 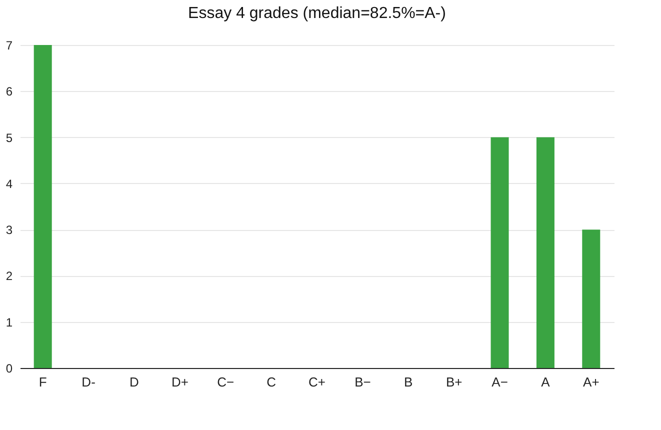 What do you see at coordinates (9, 322) in the screenshot?
I see `y-tick-label: 1` at bounding box center [9, 322].